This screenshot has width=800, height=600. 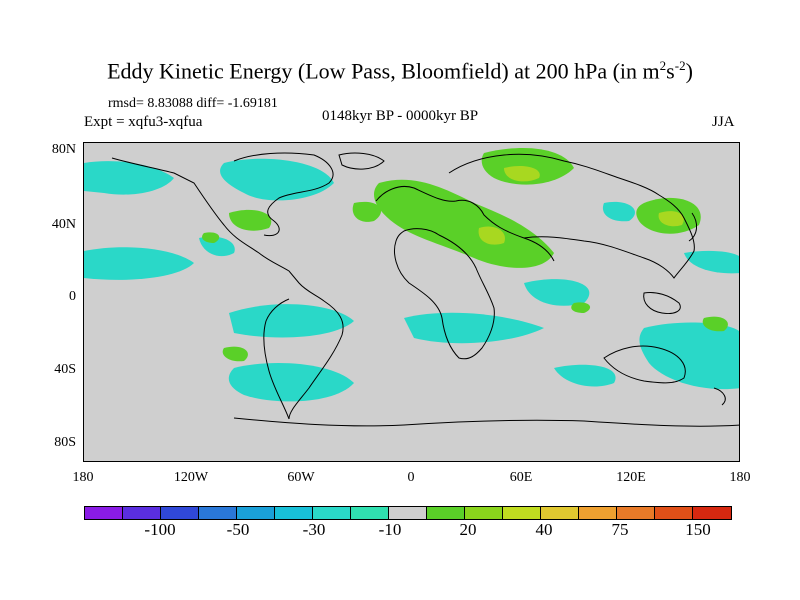 What do you see at coordinates (72, 296) in the screenshot?
I see `lat-label-0: 0` at bounding box center [72, 296].